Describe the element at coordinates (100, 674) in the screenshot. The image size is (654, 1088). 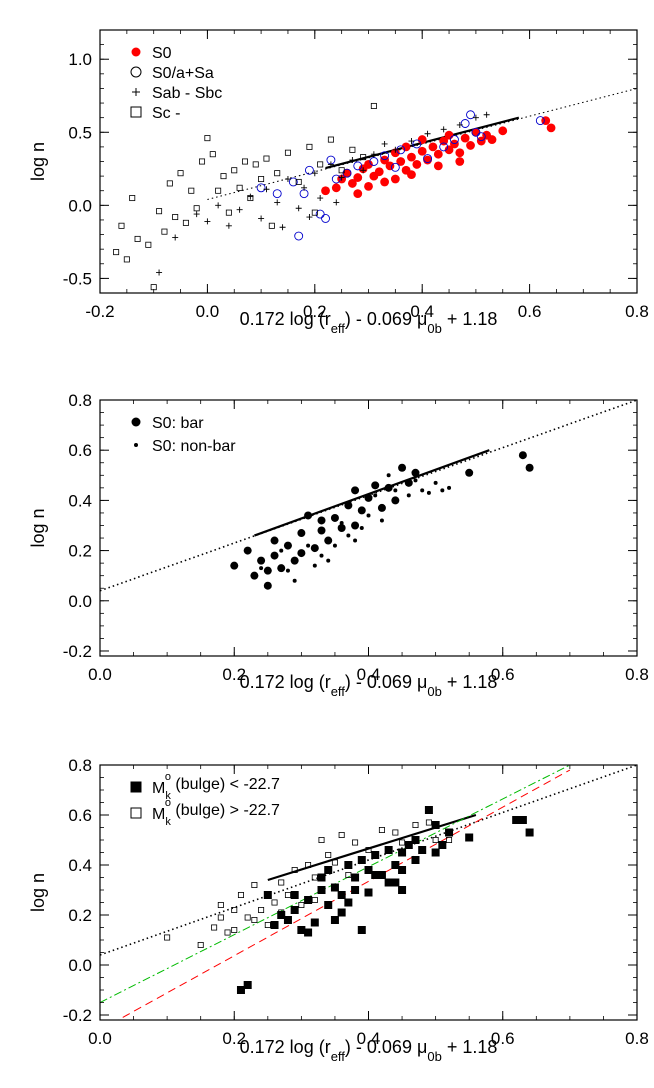
I see `x-tick-label: 0.0` at that location.